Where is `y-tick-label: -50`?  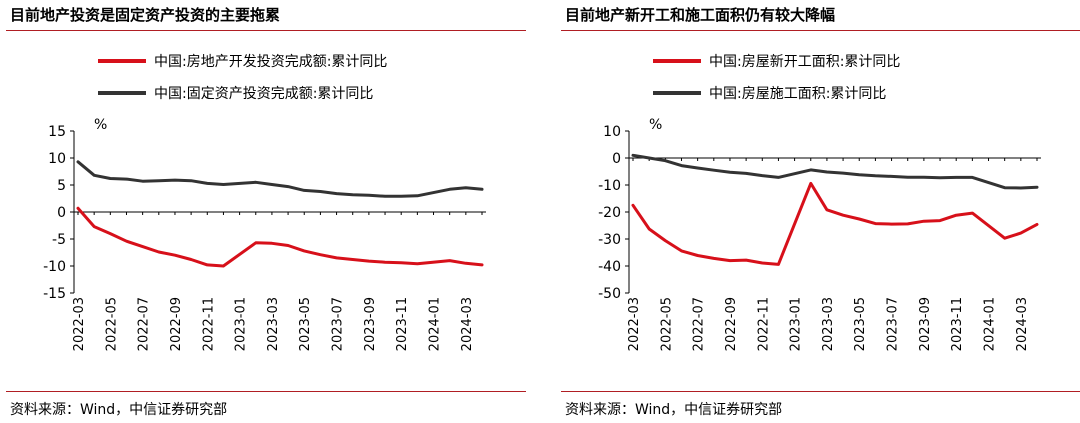
y-tick-label: -50 is located at coordinates (609, 294).